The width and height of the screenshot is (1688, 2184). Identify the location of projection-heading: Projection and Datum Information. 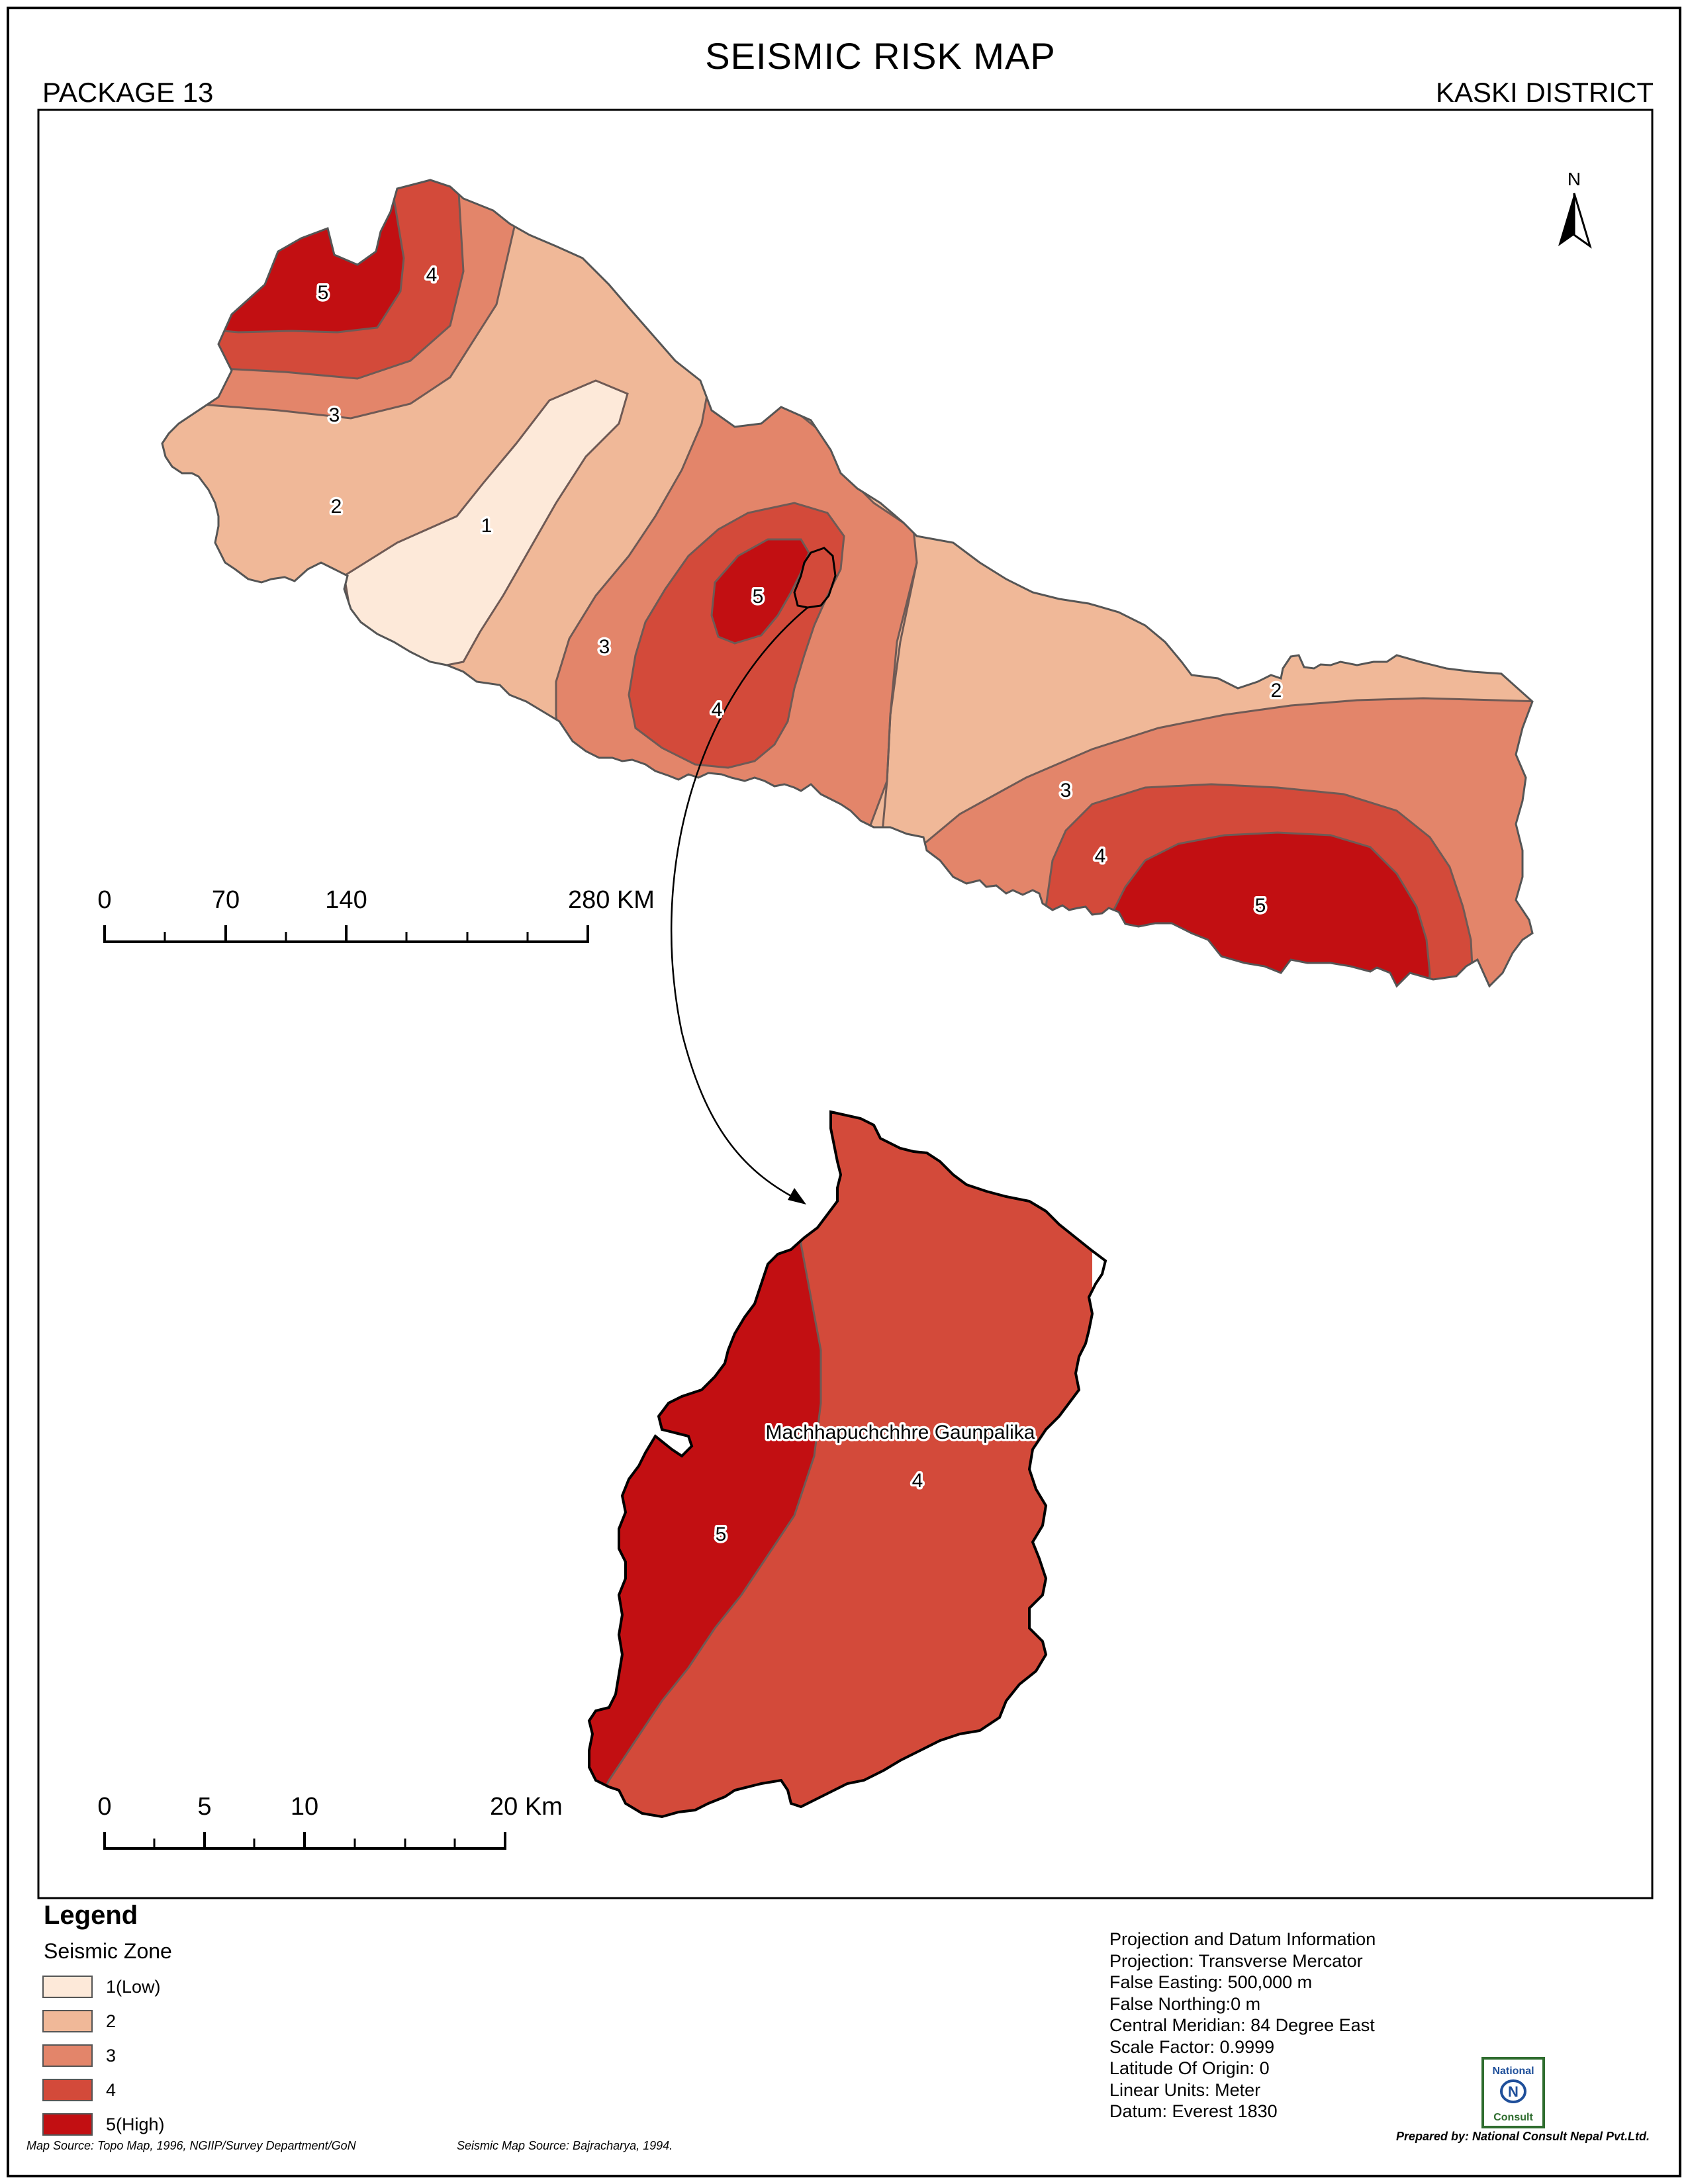
(1242, 1939).